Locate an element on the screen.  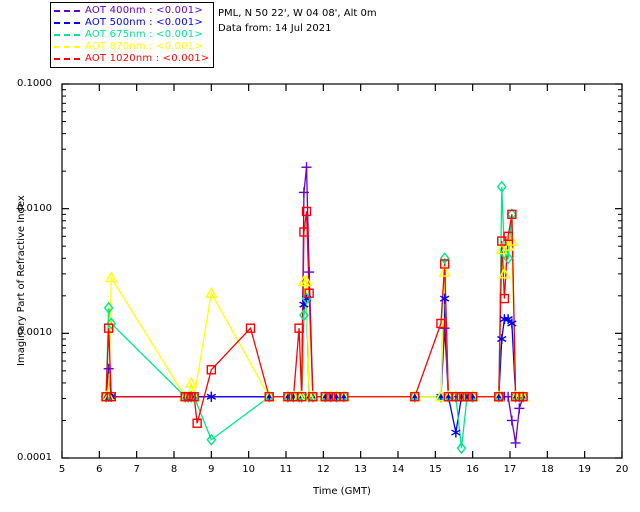
site-location-line: PML, N 50 22', W 04 08', Alt 0m is located at coordinates (297, 13).